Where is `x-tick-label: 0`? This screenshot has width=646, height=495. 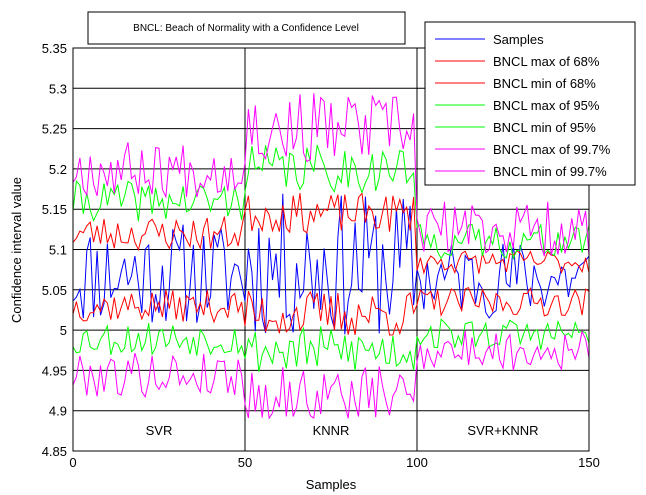
x-tick-label: 0 is located at coordinates (72, 462).